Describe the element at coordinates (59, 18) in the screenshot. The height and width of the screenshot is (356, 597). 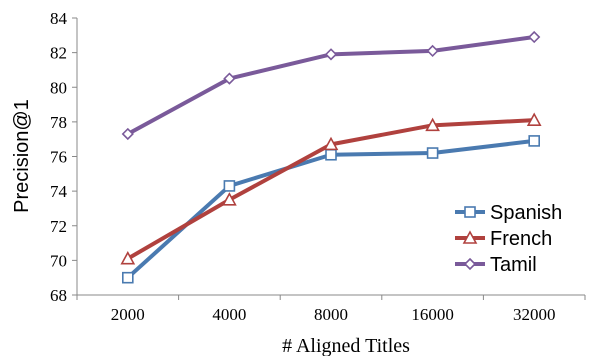
I see `y-tick-label: 84` at that location.